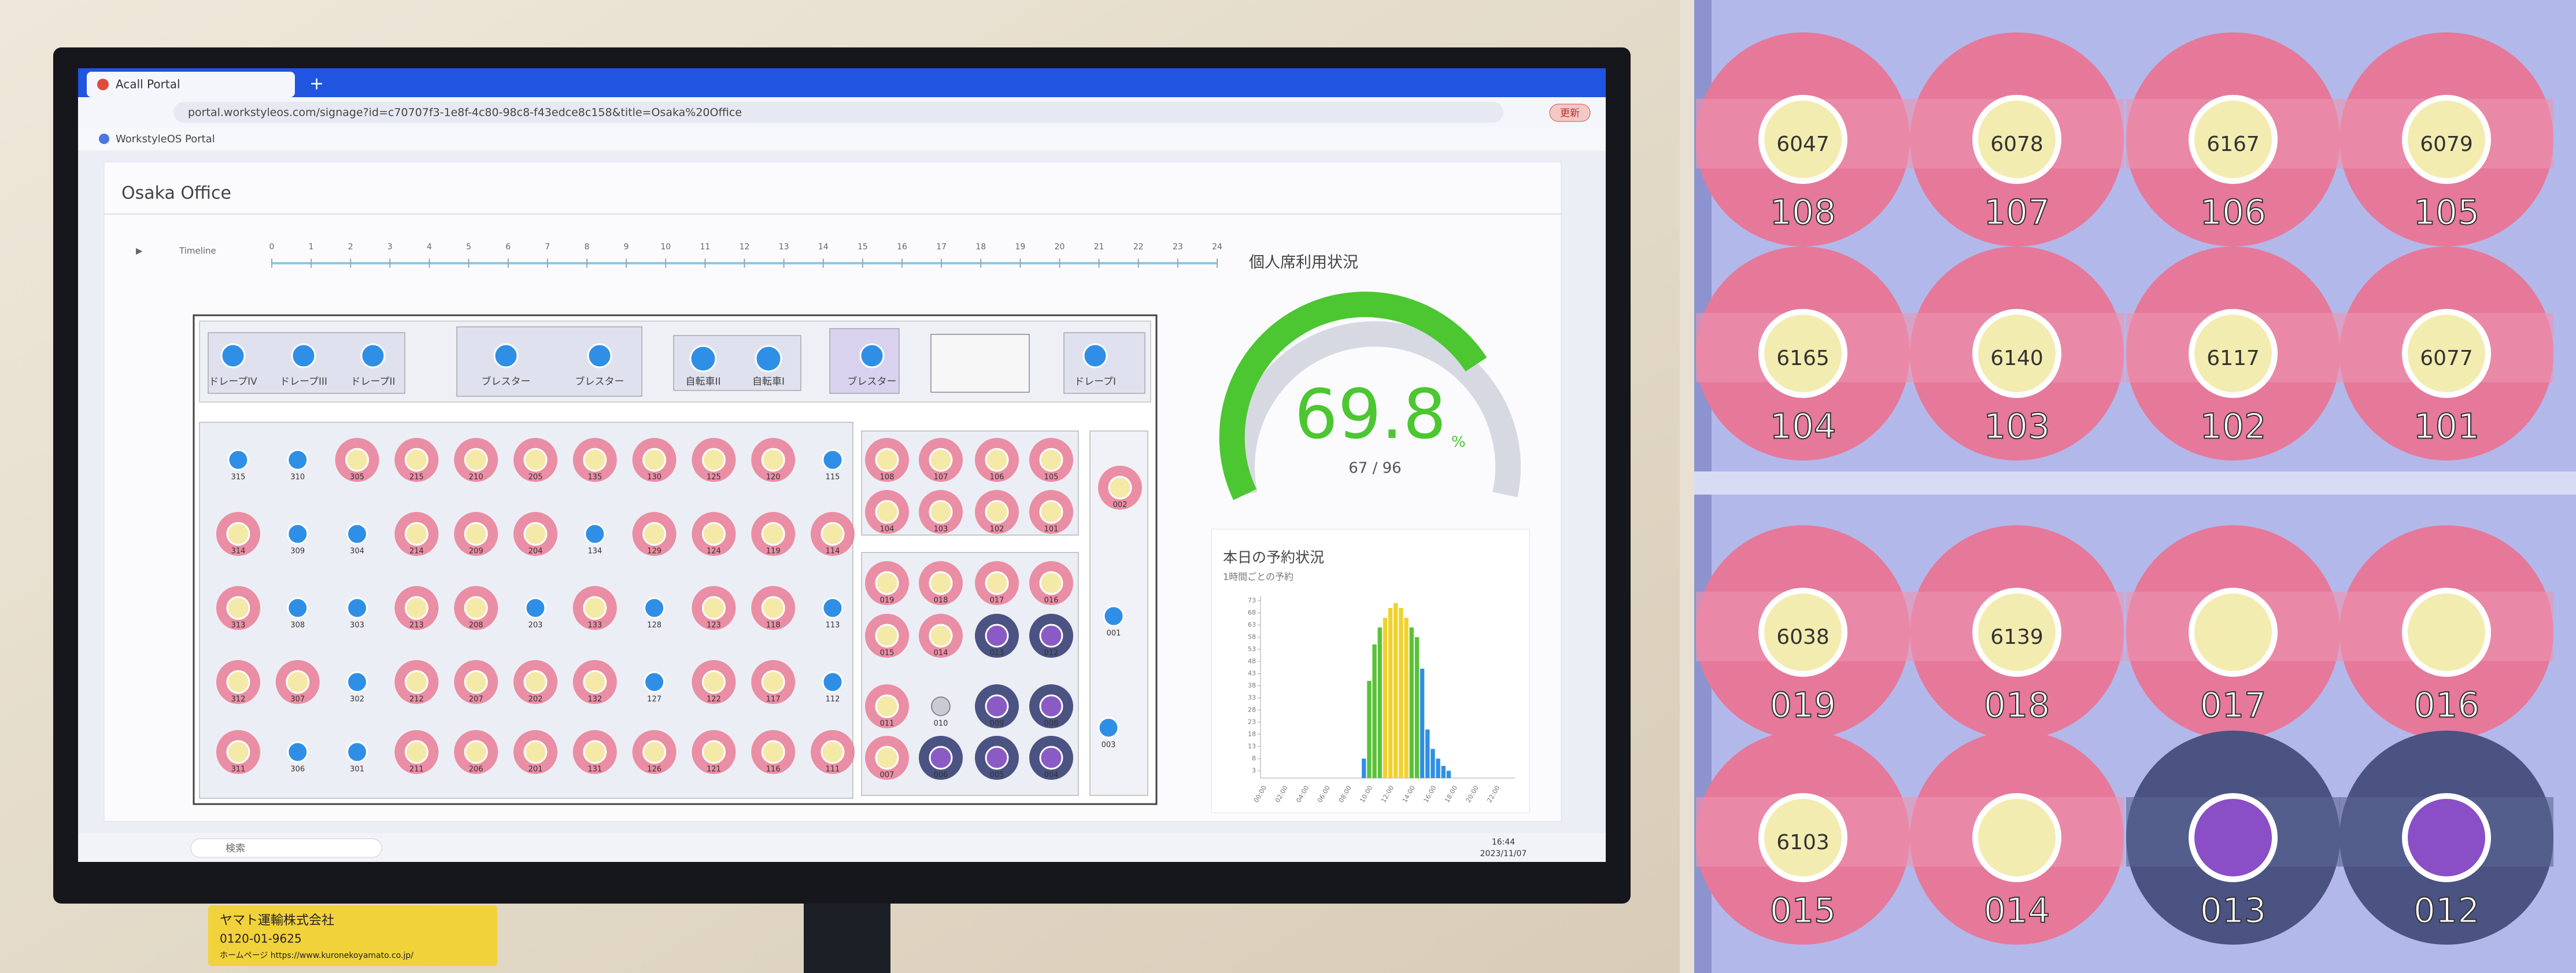 The image size is (2576, 973). Describe the element at coordinates (833, 625) in the screenshot. I see `seat-number: 113` at that location.